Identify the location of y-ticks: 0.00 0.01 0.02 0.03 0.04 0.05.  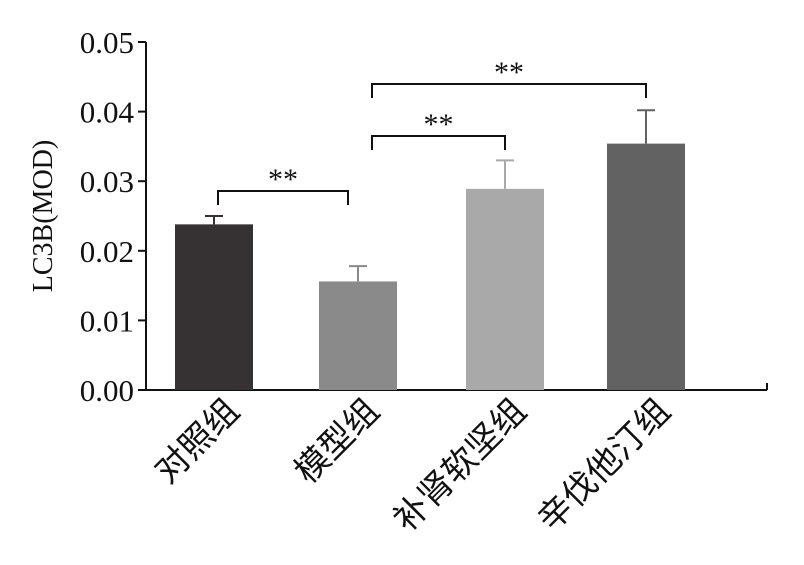
(113, 216).